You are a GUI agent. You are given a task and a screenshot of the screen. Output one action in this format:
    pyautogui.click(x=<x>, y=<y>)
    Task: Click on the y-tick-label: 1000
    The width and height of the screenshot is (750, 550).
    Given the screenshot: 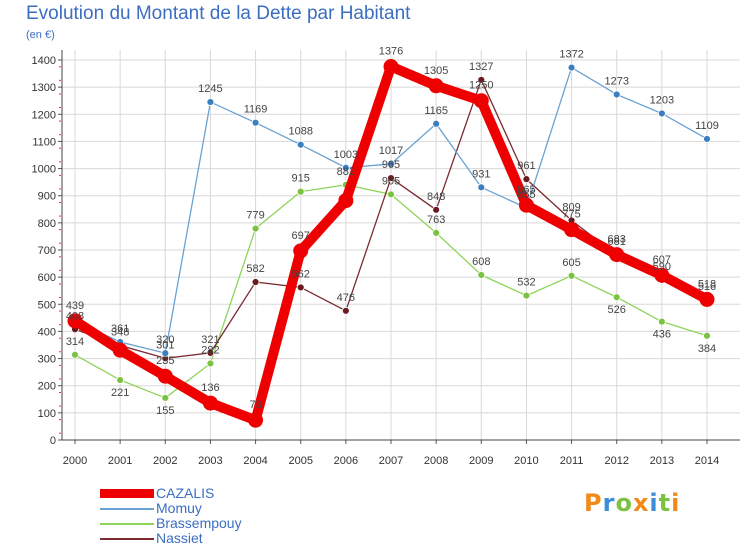 What is the action you would take?
    pyautogui.click(x=44, y=170)
    